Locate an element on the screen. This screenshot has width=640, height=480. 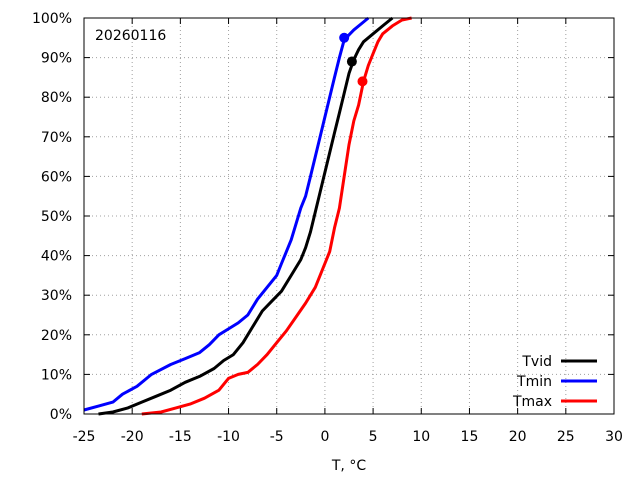
y-tick-label: 20% is located at coordinates (56, 336).